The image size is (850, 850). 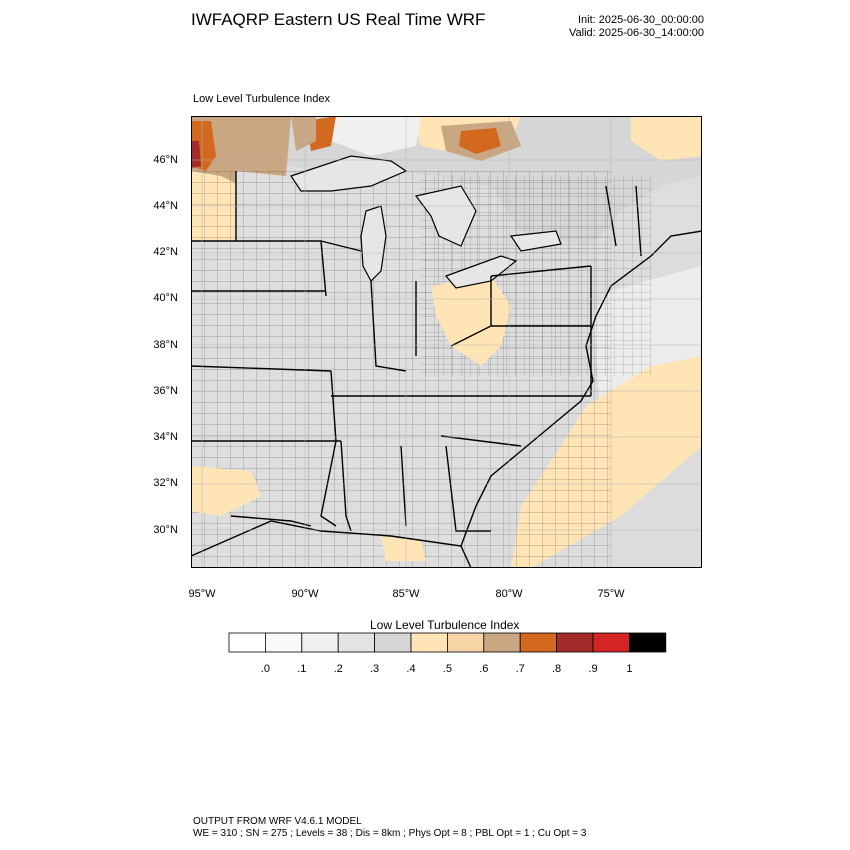 What do you see at coordinates (265, 669) in the screenshot?
I see `colorbar-label: .0` at bounding box center [265, 669].